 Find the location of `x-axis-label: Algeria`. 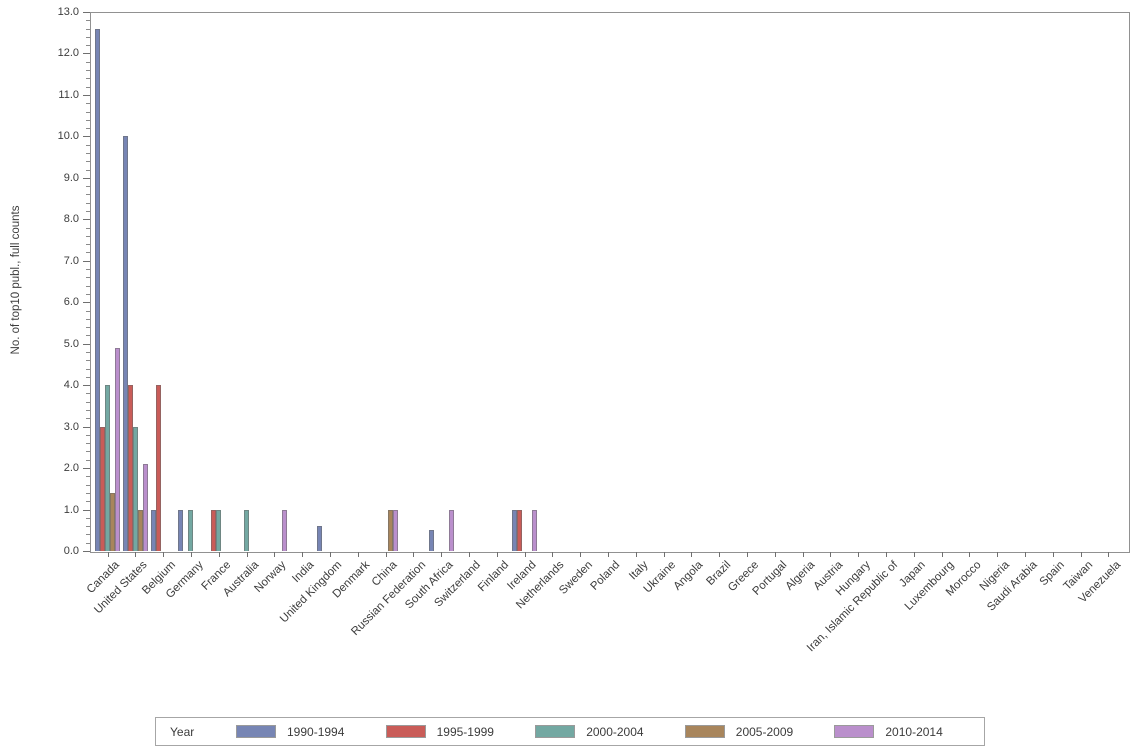

x-axis-label: Algeria is located at coordinates (800, 576).